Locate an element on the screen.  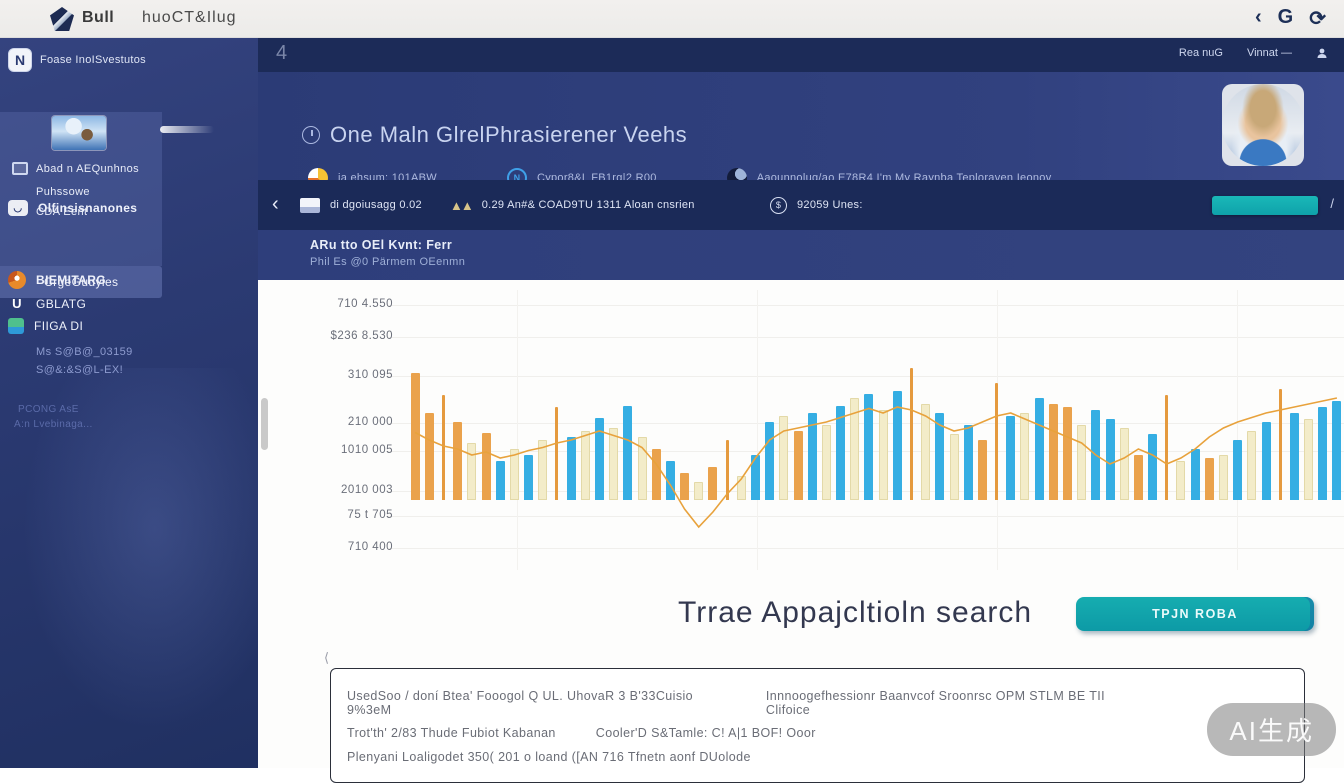
chart-line-overlay is located at coordinates (876, 463).